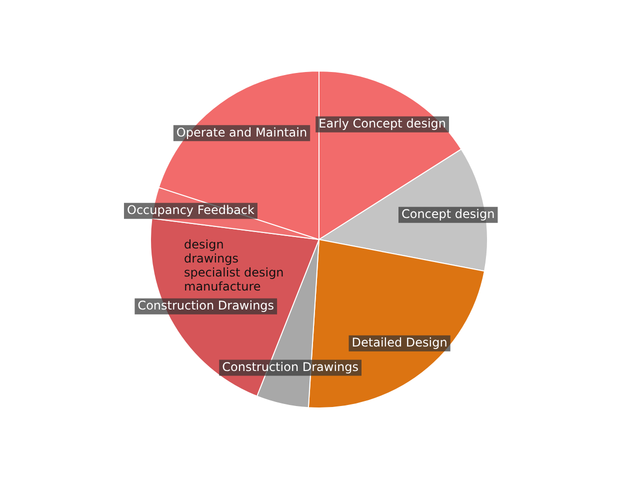 The width and height of the screenshot is (638, 479). I want to click on slice-label: Concept design, so click(448, 213).